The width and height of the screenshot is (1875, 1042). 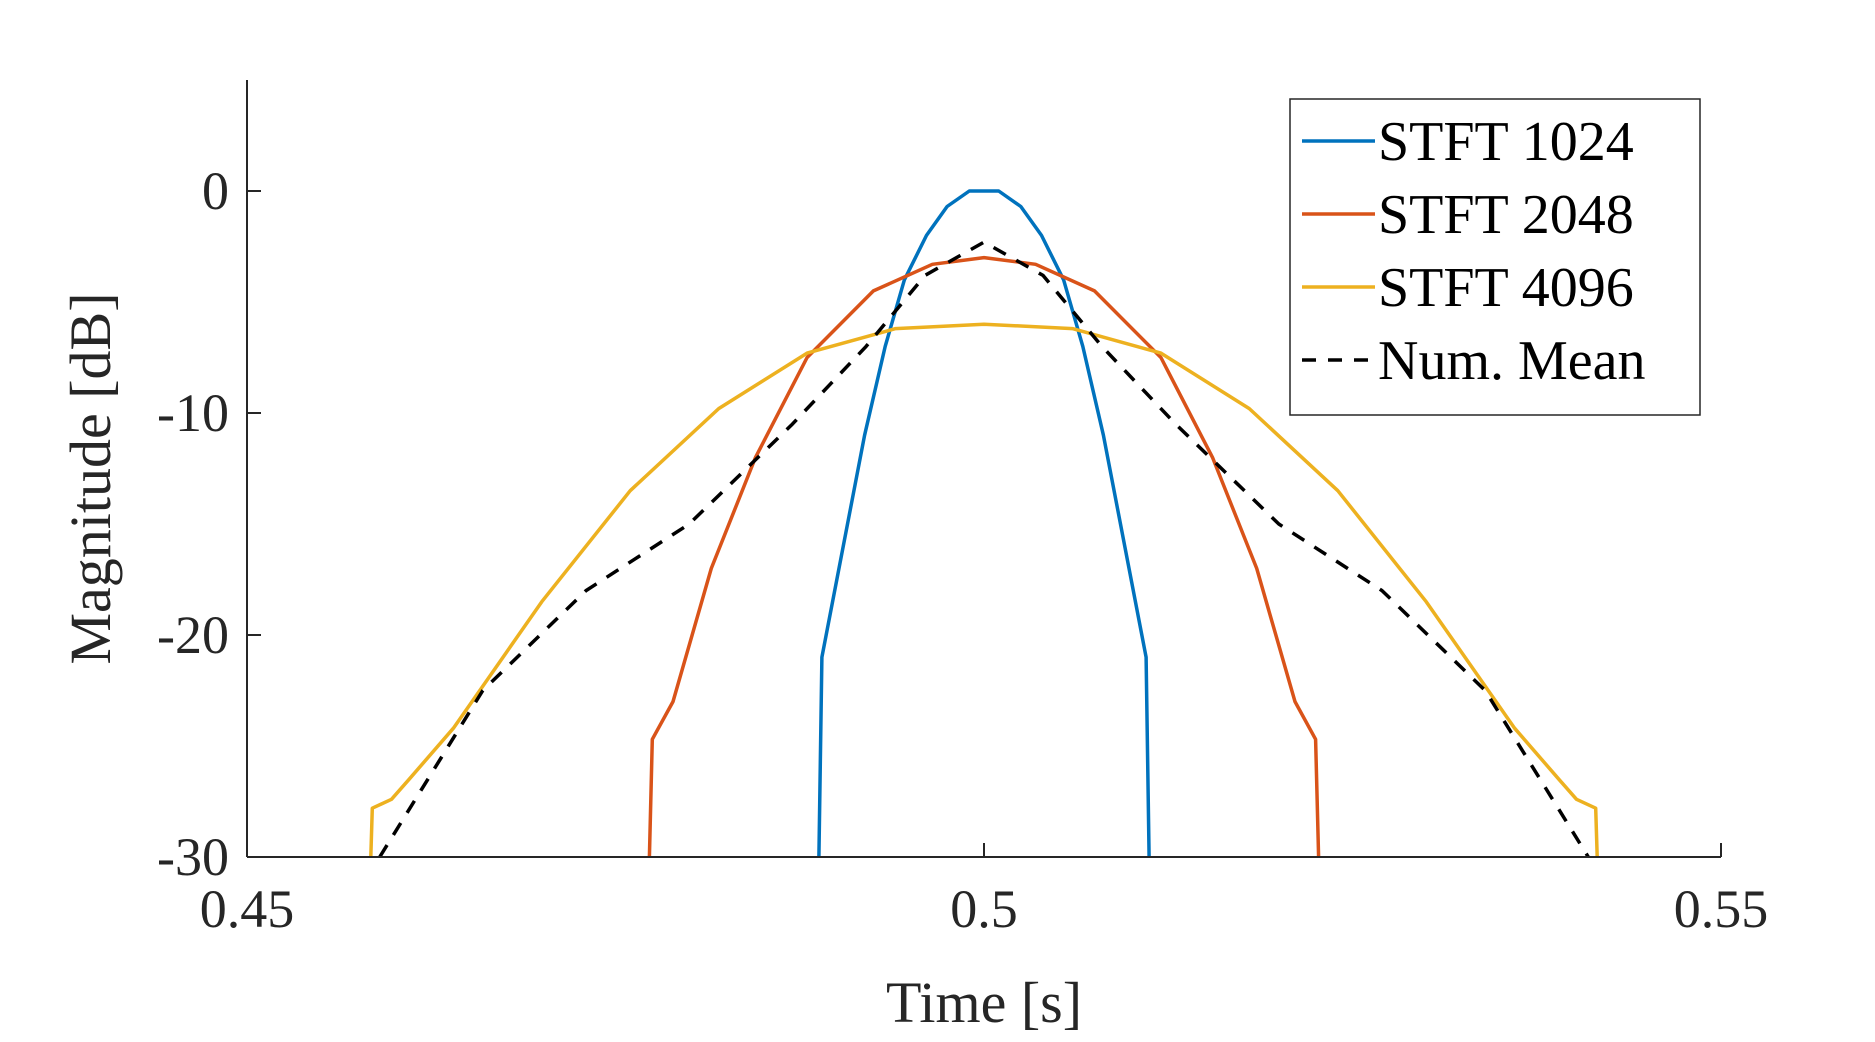 I want to click on legend-label: Num. Mean, so click(x=1512, y=361).